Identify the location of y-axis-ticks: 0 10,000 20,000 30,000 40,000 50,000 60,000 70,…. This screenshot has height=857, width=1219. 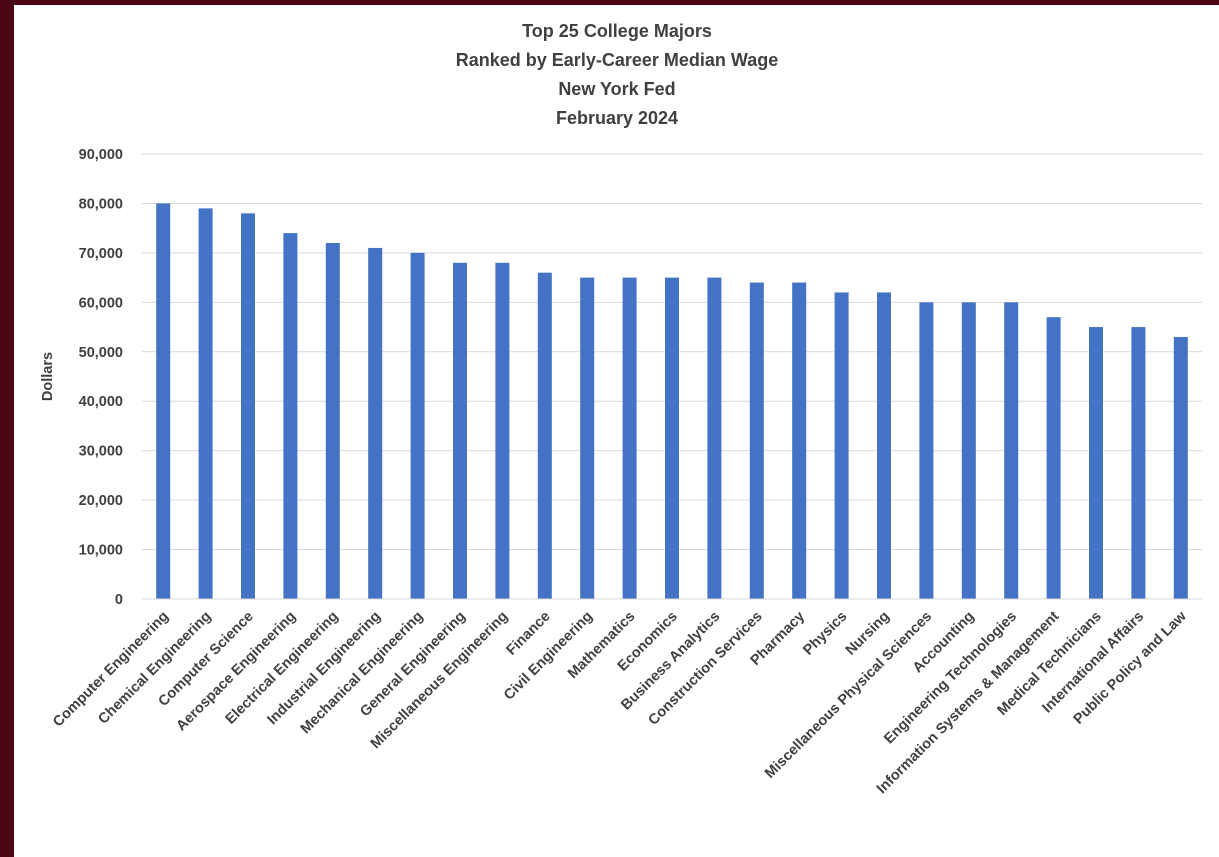
(101, 377).